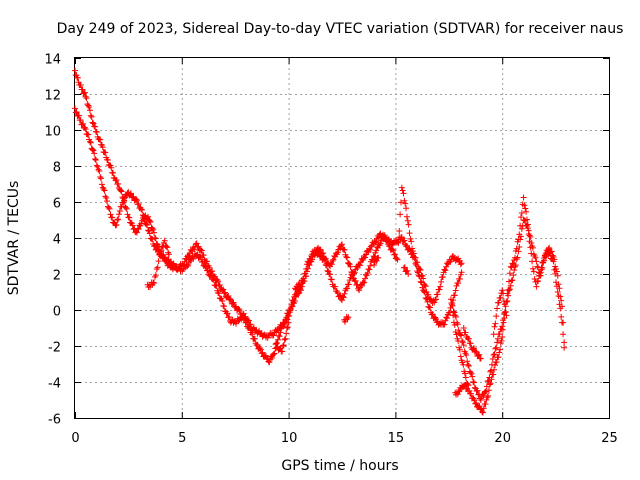  I want to click on y-tick-label: 8, so click(57, 168).